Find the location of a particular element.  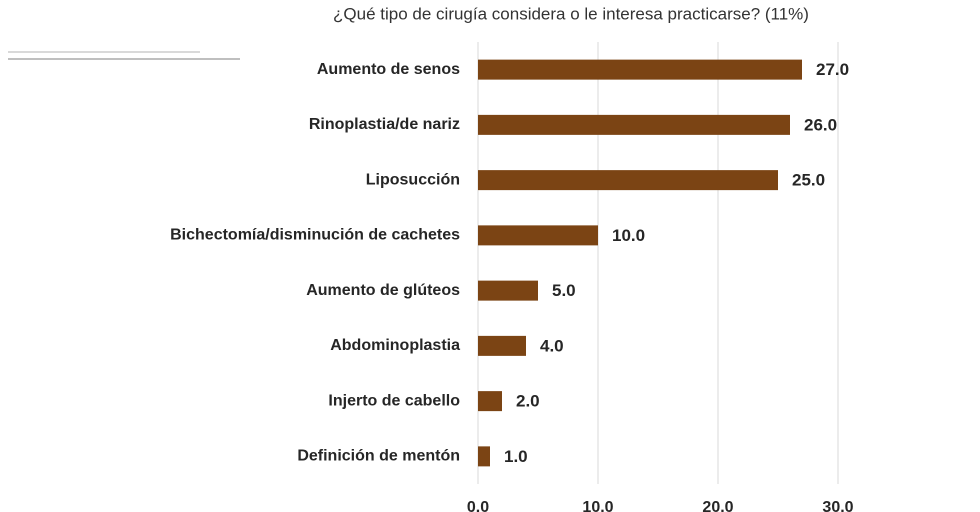

y-tick-label: Abdominoplastia is located at coordinates (395, 345).